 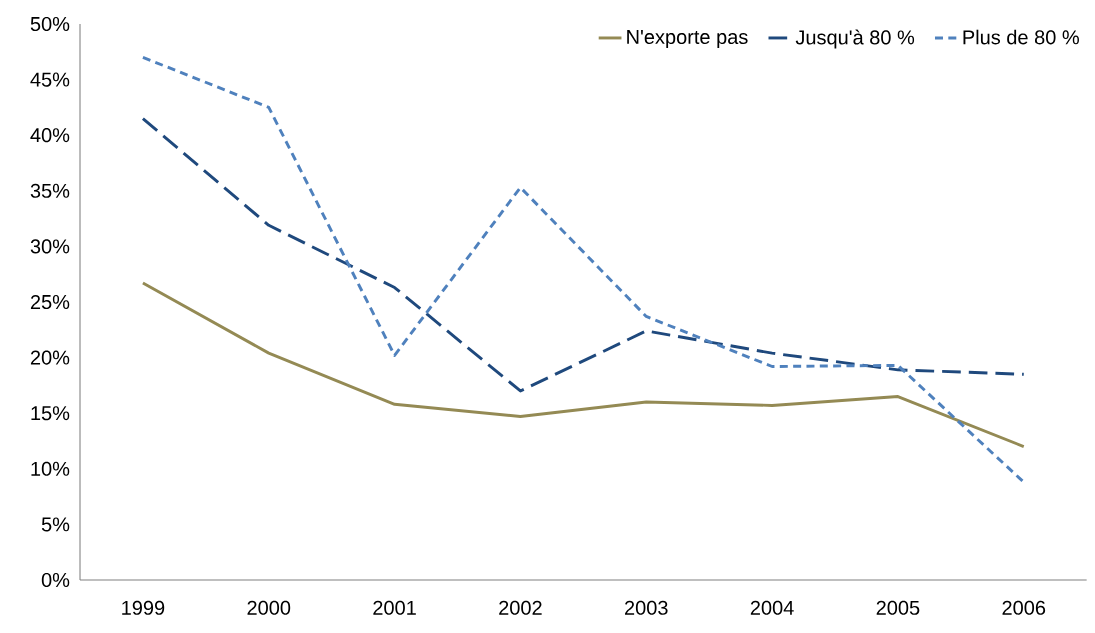 I want to click on legend-label: Jusqu'à 80 %, so click(x=855, y=39).